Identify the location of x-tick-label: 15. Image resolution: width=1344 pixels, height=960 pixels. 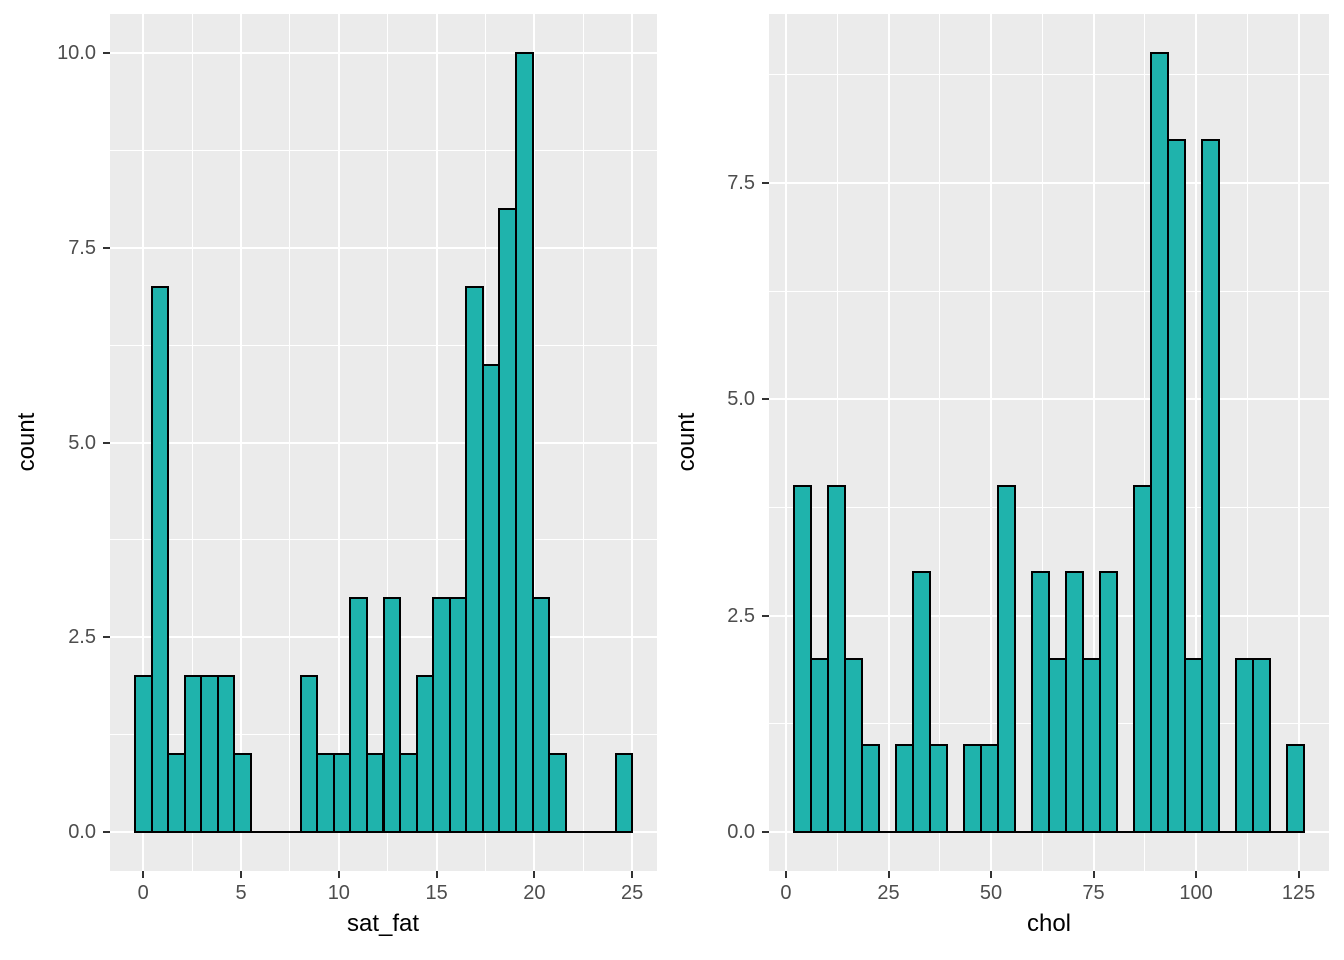
(436, 893).